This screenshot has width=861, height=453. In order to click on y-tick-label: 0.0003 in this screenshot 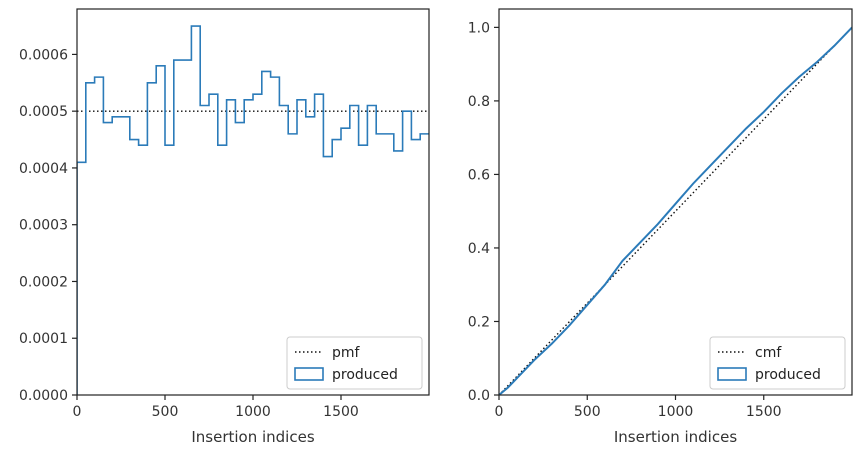, I will do `click(43, 226)`.